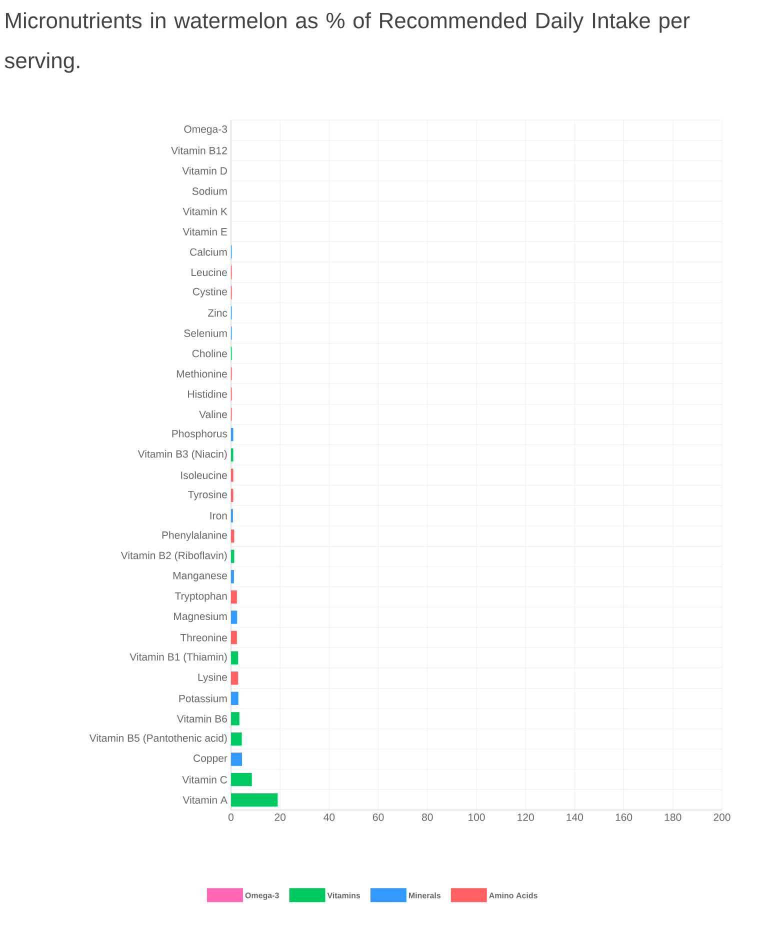 The width and height of the screenshot is (768, 938). What do you see at coordinates (280, 817) in the screenshot?
I see `x-tick-label: 20` at bounding box center [280, 817].